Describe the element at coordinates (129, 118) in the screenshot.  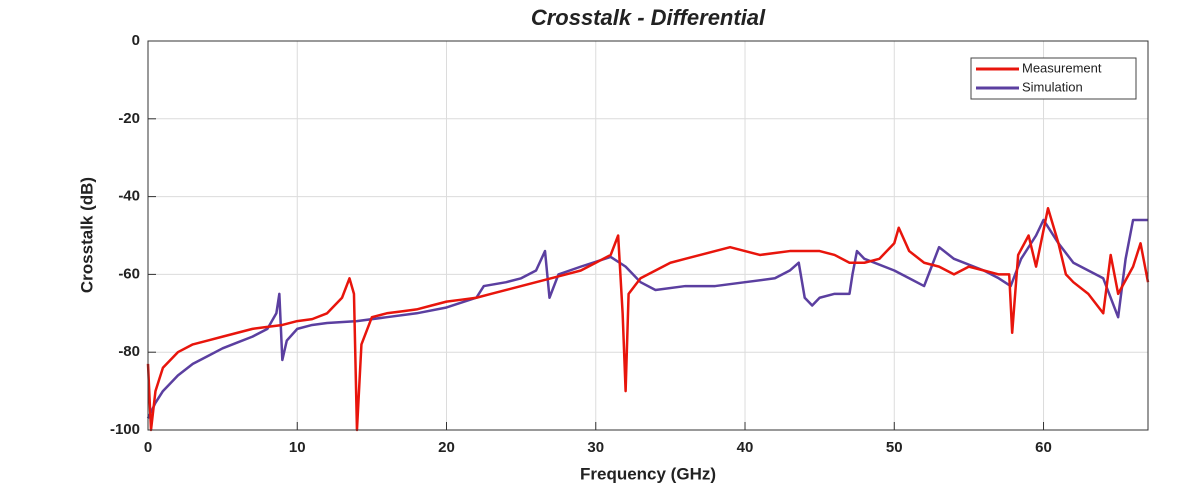
I see `y-tick-label: -20` at that location.